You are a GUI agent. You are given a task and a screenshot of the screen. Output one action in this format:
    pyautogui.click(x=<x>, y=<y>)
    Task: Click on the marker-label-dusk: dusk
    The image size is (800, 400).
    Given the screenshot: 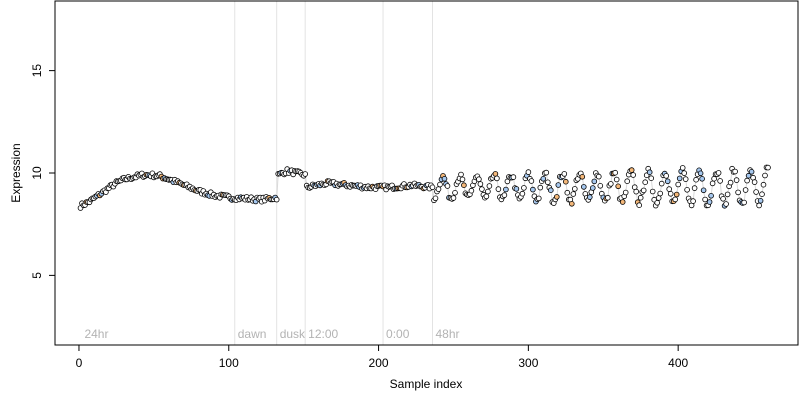 What is the action you would take?
    pyautogui.click(x=293, y=334)
    